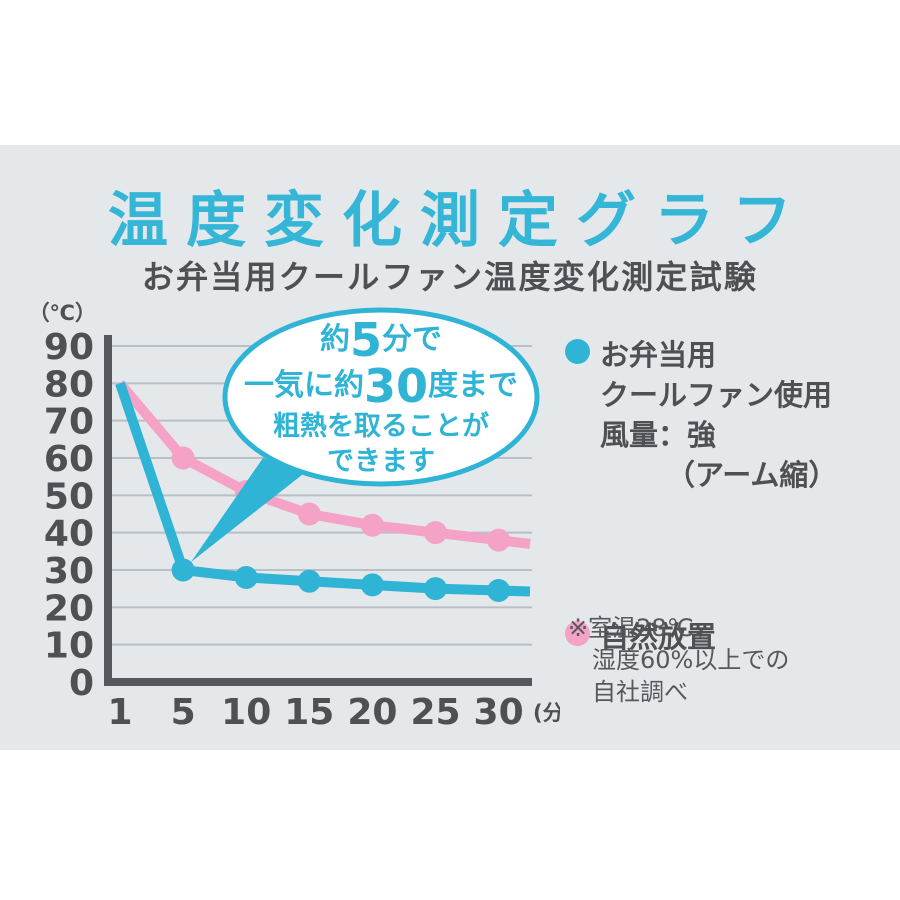  What do you see at coordinates (658, 637) in the screenshot?
I see `legend-natural-label: 自然放置` at bounding box center [658, 637].